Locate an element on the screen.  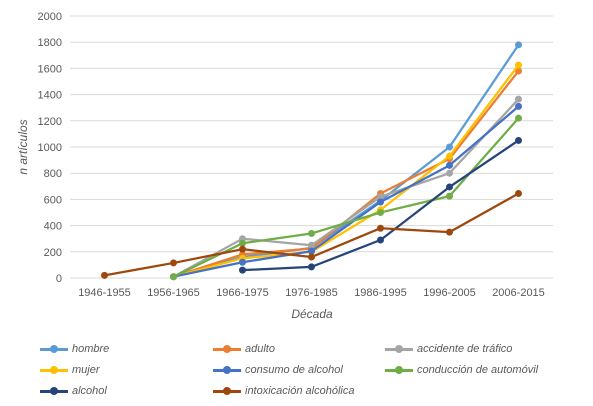
x-tick-label: 1946-1955 is located at coordinates (104, 293).